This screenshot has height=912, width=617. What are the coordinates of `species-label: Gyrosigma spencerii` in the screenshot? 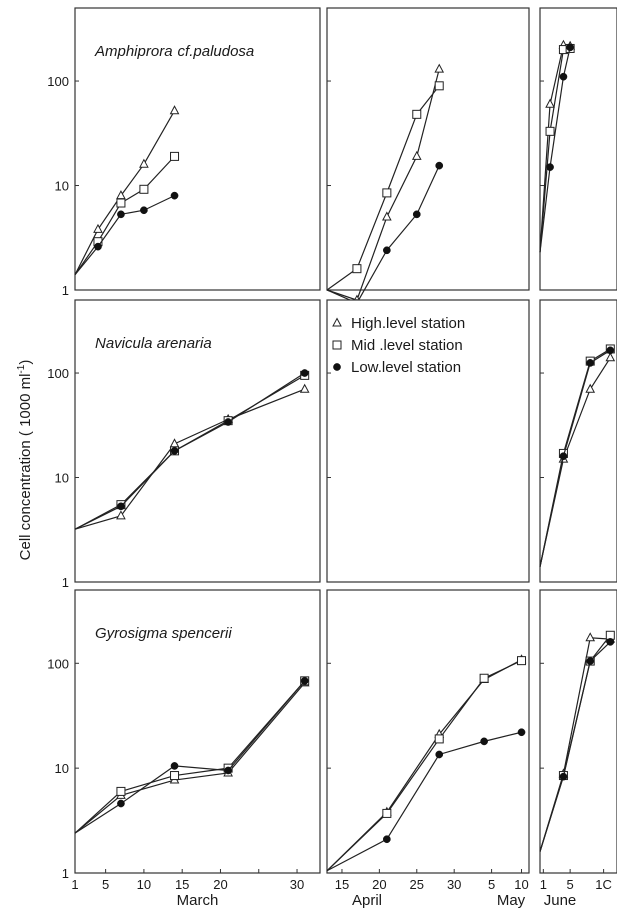 It's located at (163, 633).